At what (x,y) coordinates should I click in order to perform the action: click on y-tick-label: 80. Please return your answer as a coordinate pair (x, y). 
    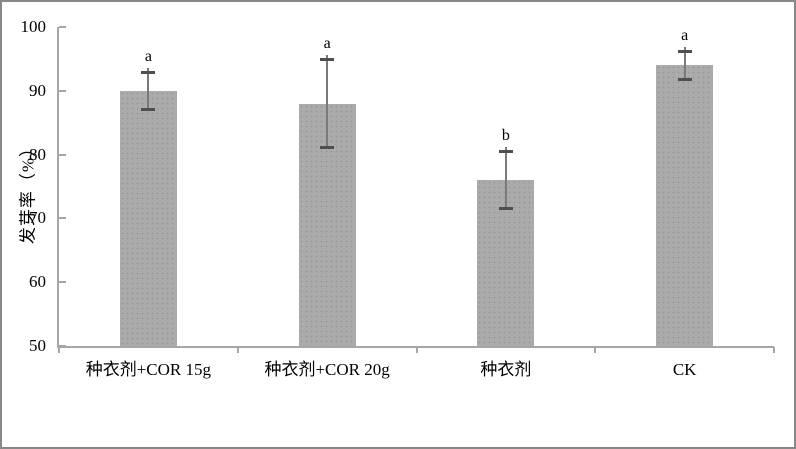
    Looking at the image, I should click on (37, 154).